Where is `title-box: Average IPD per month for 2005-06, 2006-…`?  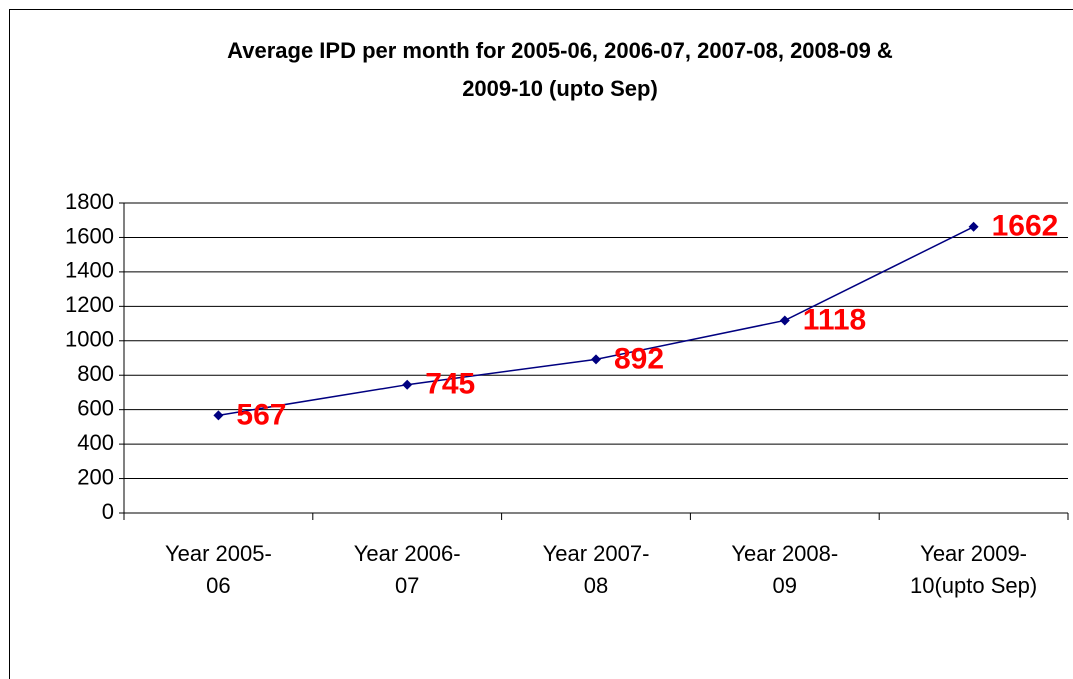
title-box: Average IPD per month for 2005-06, 2006-… is located at coordinates (560, 69).